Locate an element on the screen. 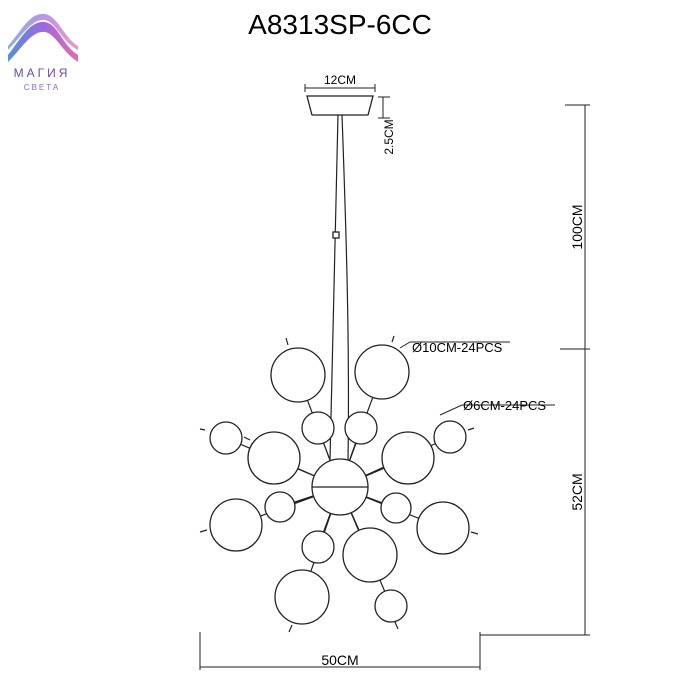 This screenshot has height=700, width=700. title: A8313SP-6CC is located at coordinates (340, 24).